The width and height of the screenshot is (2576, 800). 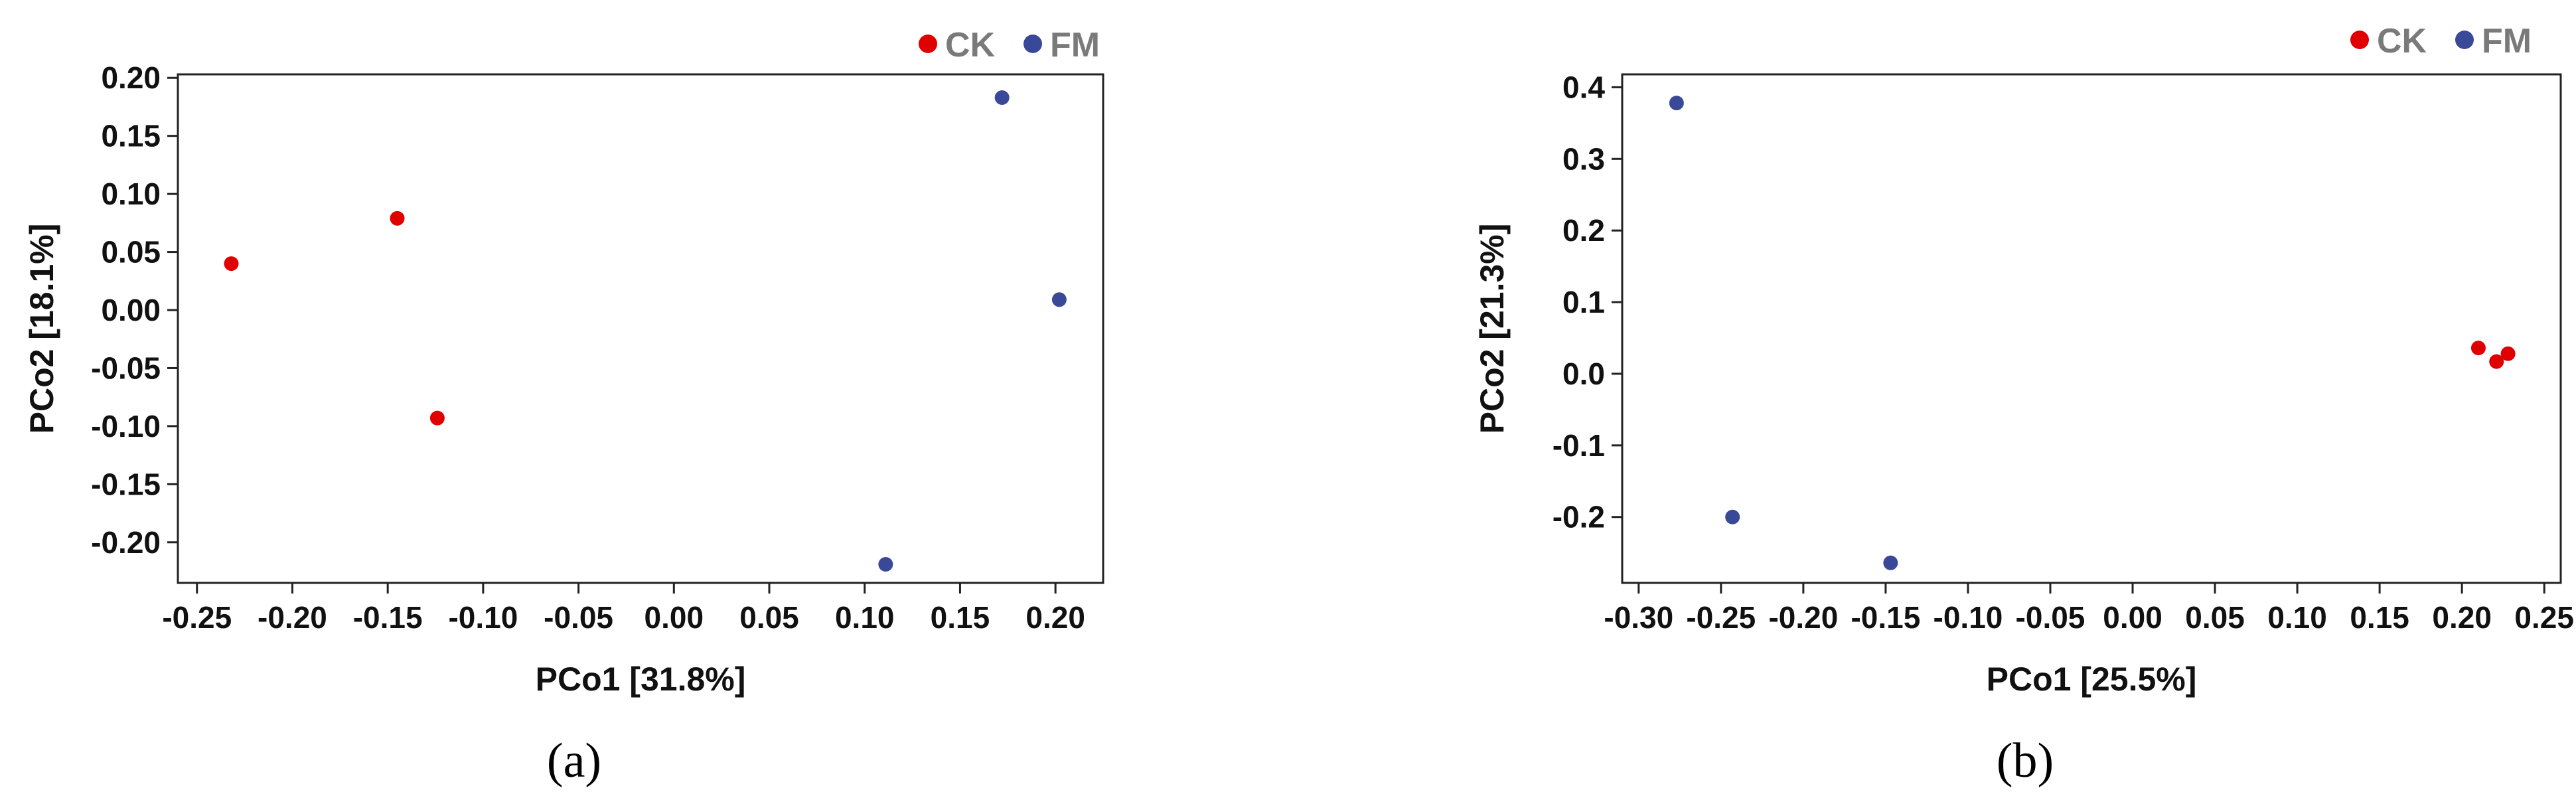 What do you see at coordinates (1493, 329) in the screenshot?
I see `y-axis-title: PCo2 [21.3%]` at bounding box center [1493, 329].